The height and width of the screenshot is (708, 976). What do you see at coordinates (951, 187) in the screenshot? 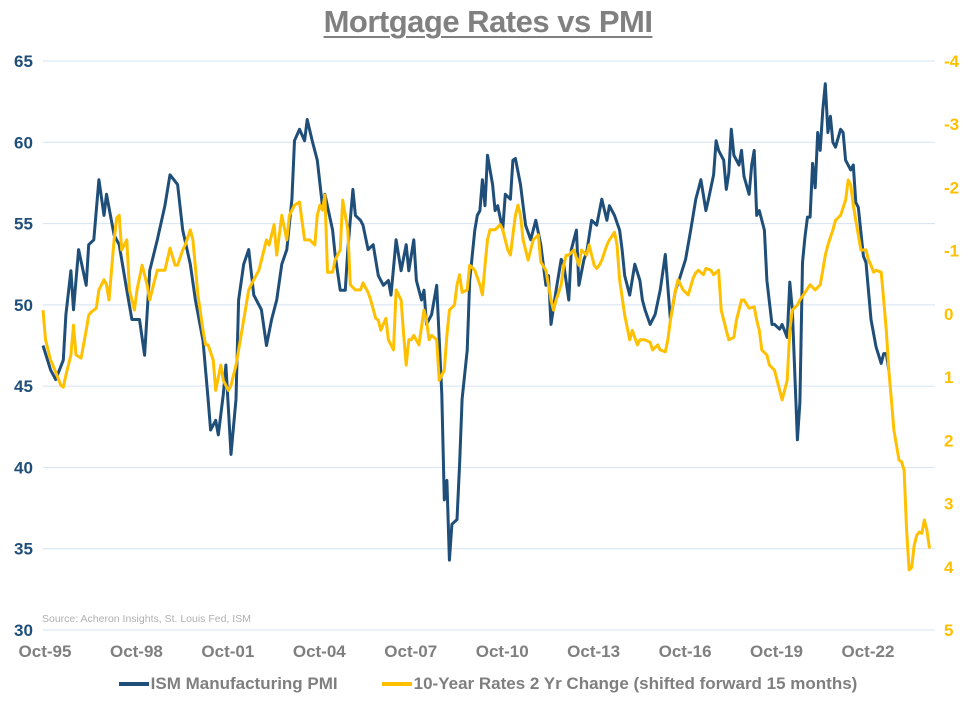
I see `y-right-tick-label: -2` at bounding box center [951, 187].